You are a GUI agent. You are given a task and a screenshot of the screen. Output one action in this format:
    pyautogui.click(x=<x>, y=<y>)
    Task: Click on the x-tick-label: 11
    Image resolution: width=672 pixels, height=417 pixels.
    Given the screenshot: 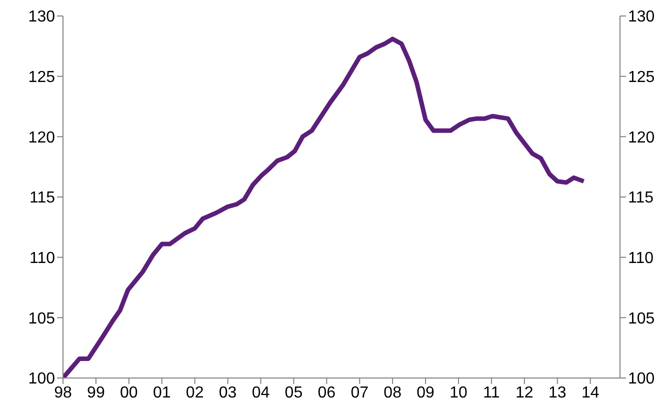 What is the action you would take?
    pyautogui.click(x=491, y=393)
    